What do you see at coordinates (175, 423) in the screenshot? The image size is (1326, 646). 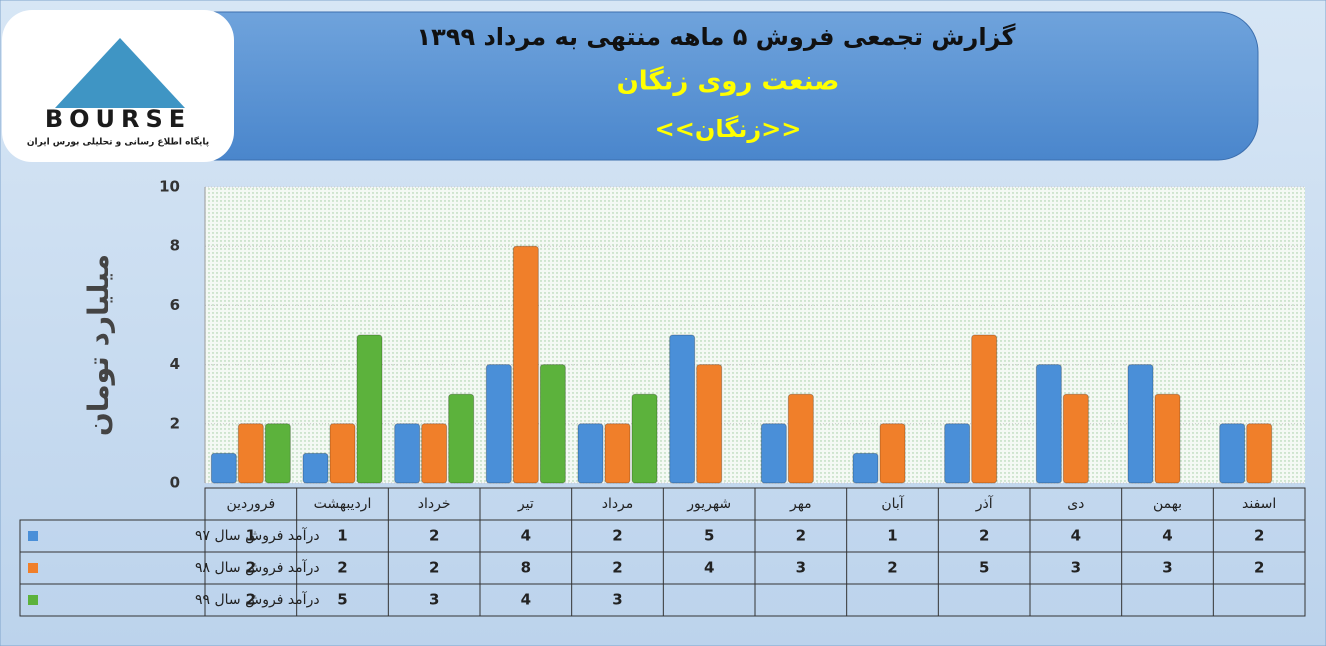 I see `y-tick-label: 2` at bounding box center [175, 423].